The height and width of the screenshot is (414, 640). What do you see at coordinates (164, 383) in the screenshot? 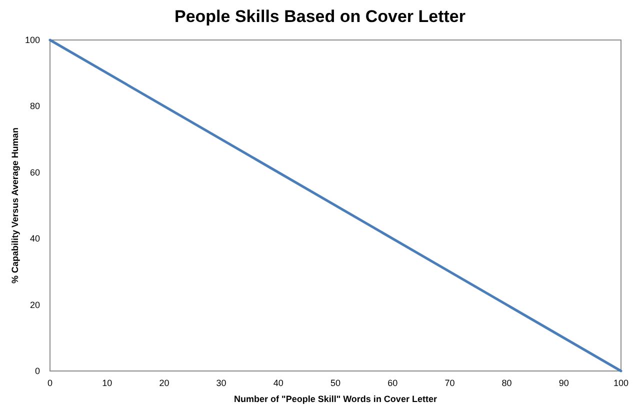
I see `x-tick-label: 20` at bounding box center [164, 383].